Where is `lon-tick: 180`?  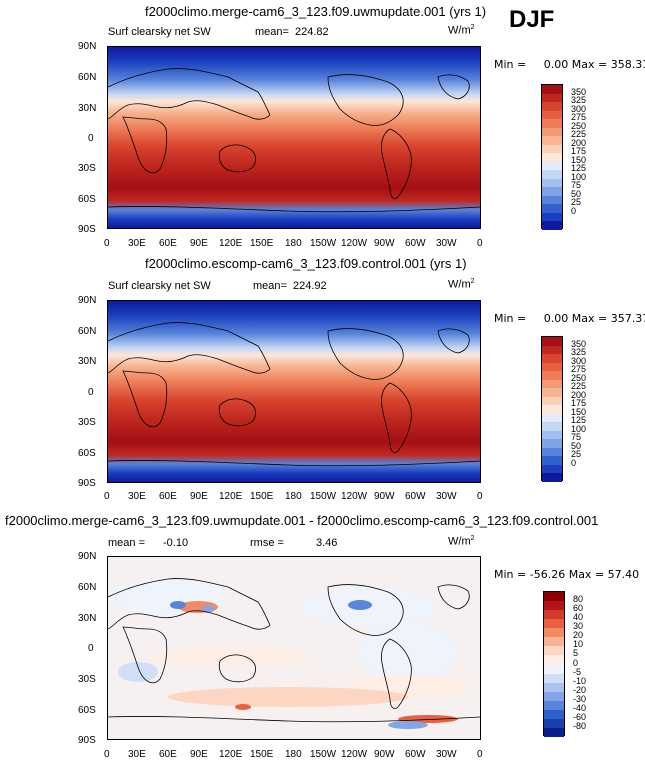
lon-tick: 180 is located at coordinates (293, 754).